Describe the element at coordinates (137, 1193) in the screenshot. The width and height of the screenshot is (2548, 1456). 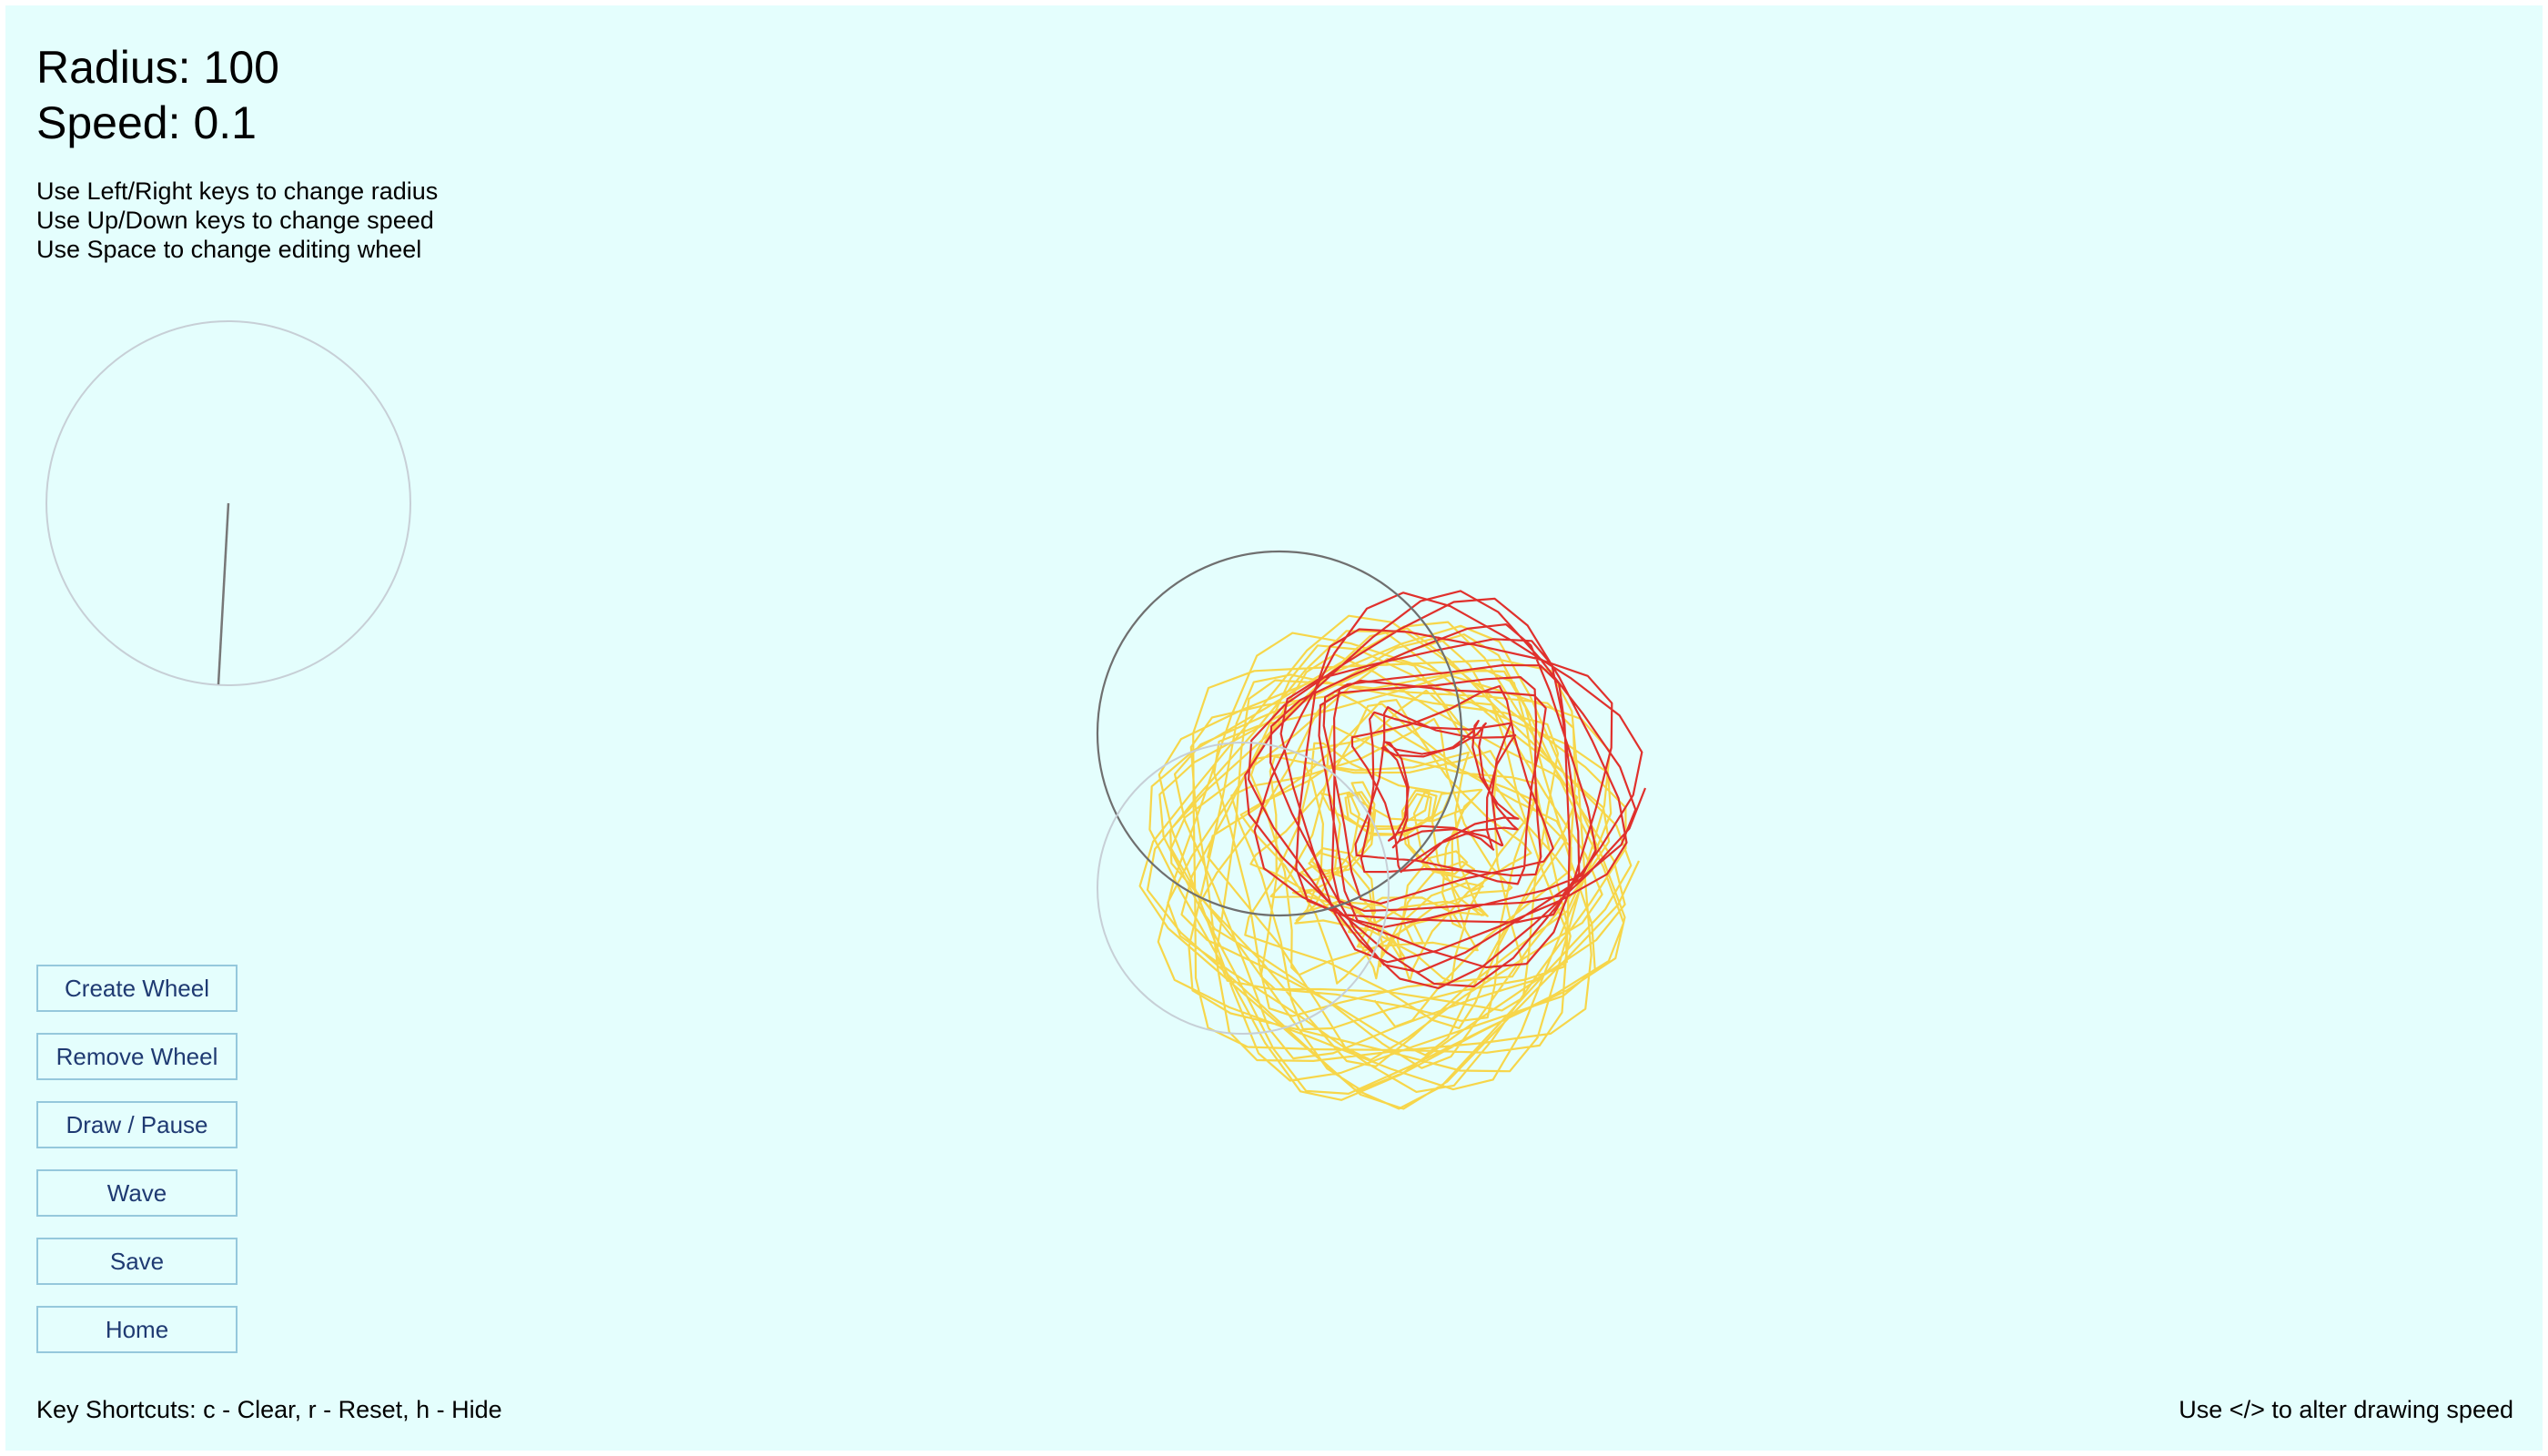
I see `wave-button: Wave` at that location.